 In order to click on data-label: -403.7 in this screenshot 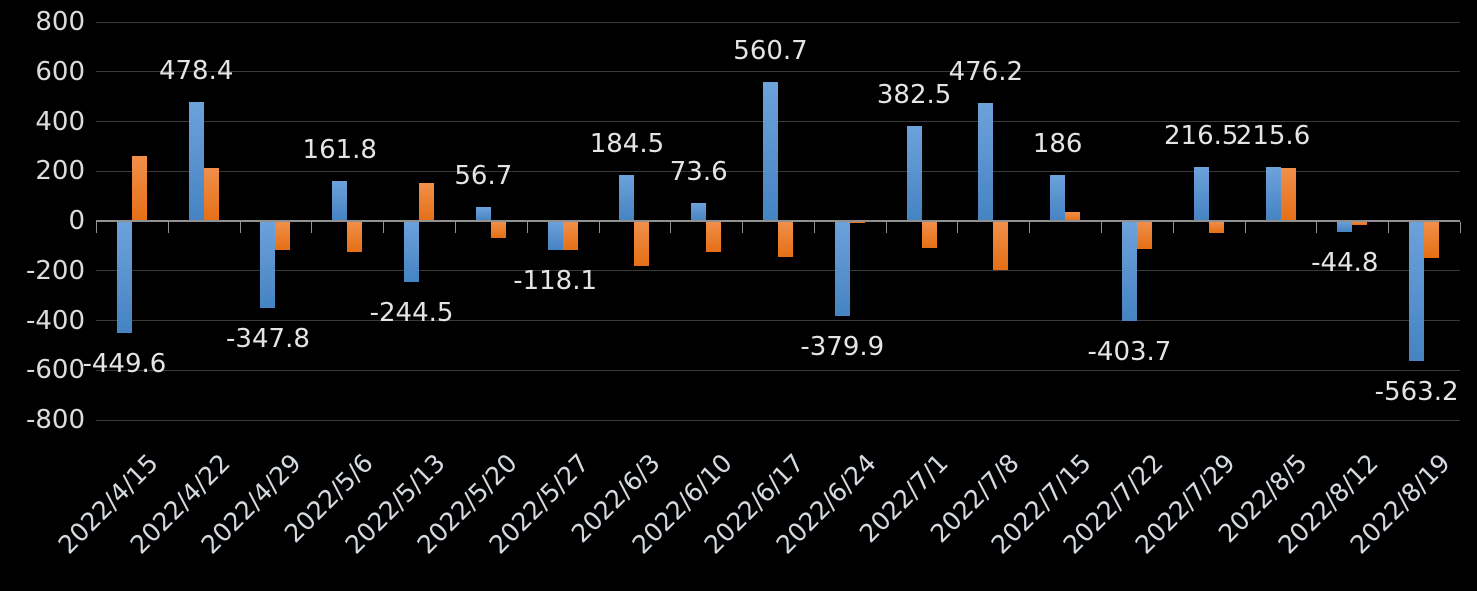, I will do `click(1129, 352)`.